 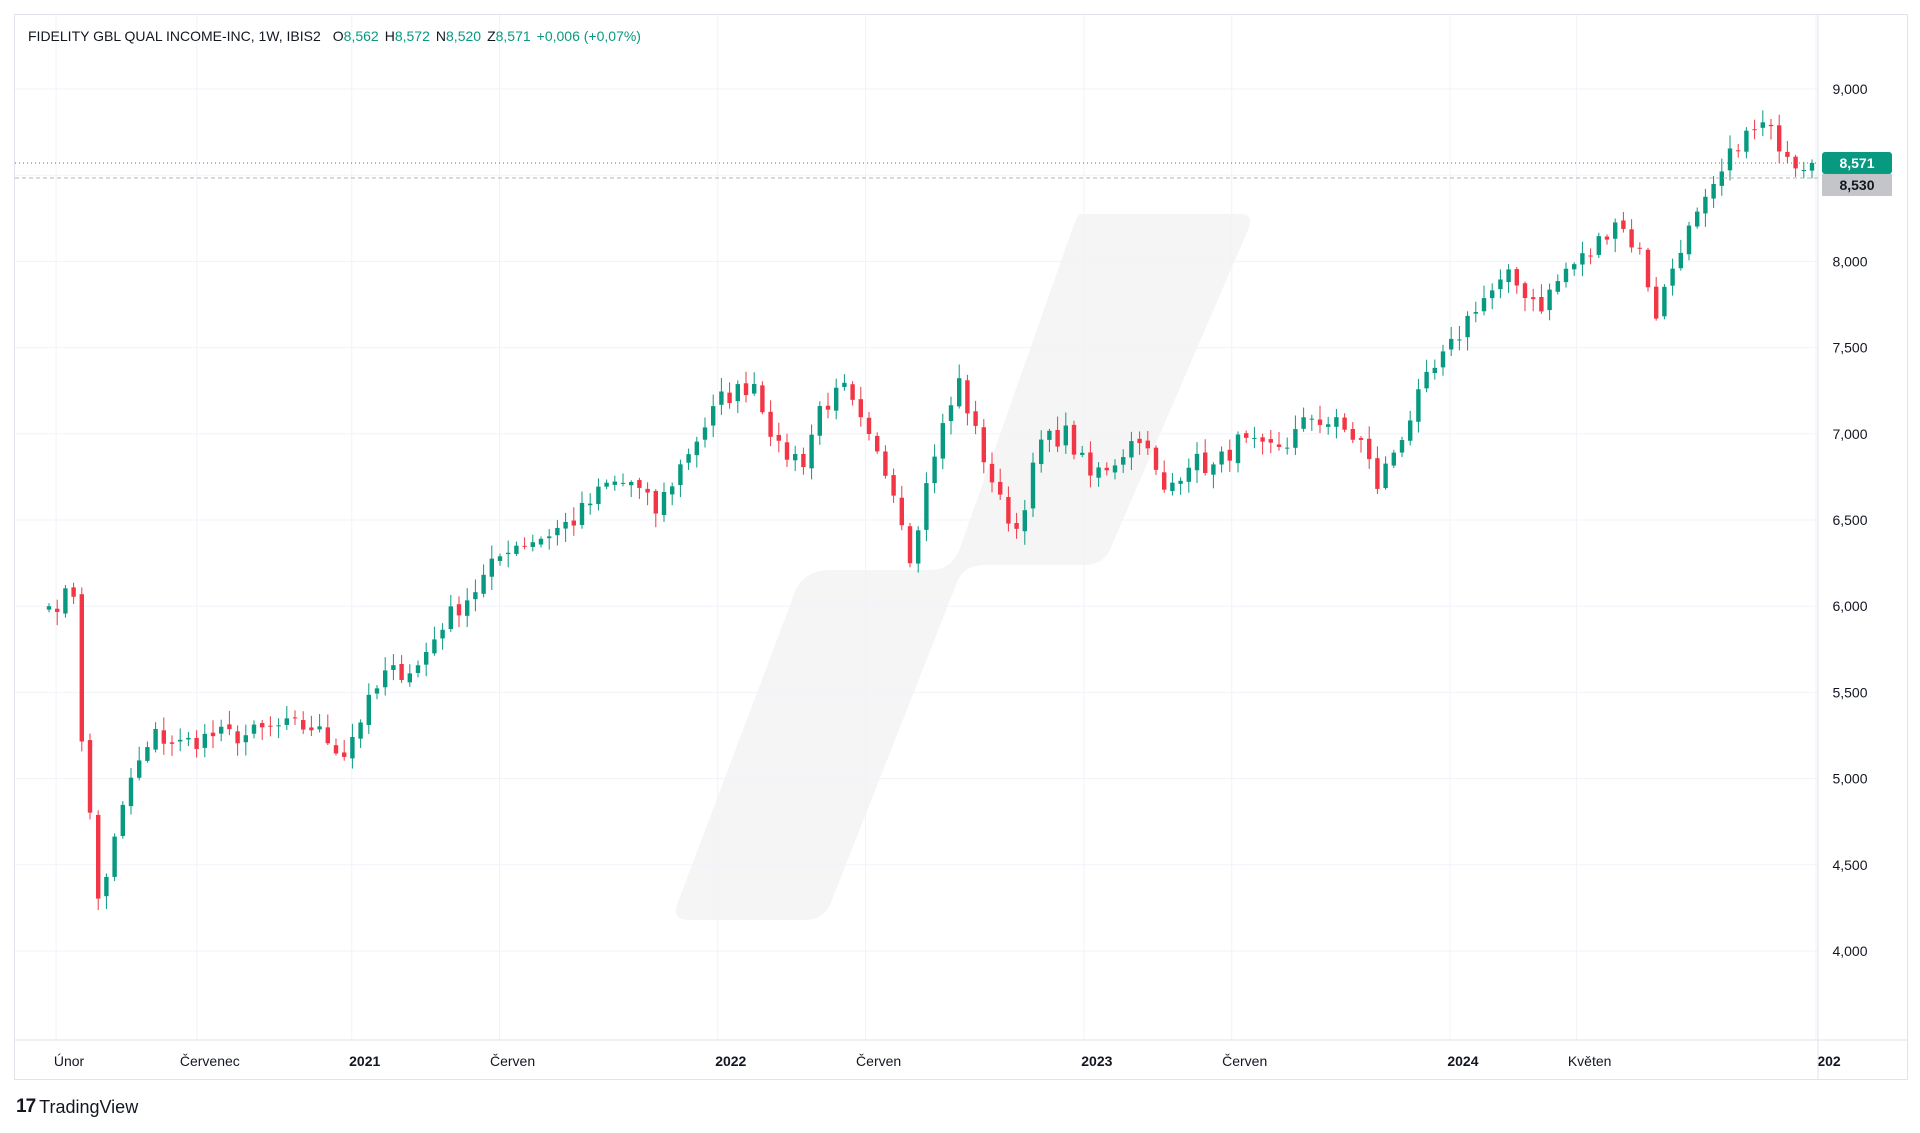 I want to click on tradingview-brand: 17 TradingView, so click(x=77, y=1107).